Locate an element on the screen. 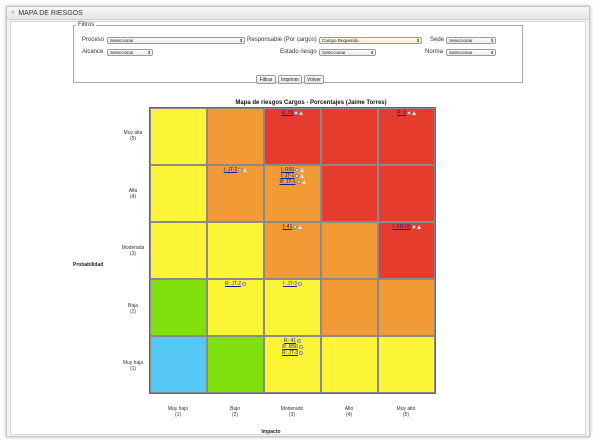  responsable-label: Responsable (Por cargos) is located at coordinates (282, 40).